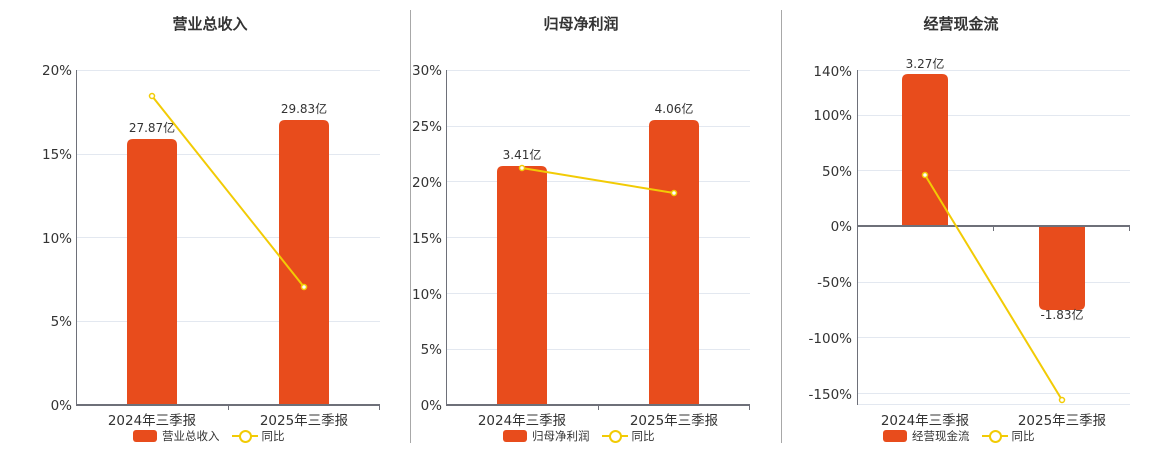  What do you see at coordinates (427, 127) in the screenshot?
I see `svg-text: 25%` at bounding box center [427, 127].